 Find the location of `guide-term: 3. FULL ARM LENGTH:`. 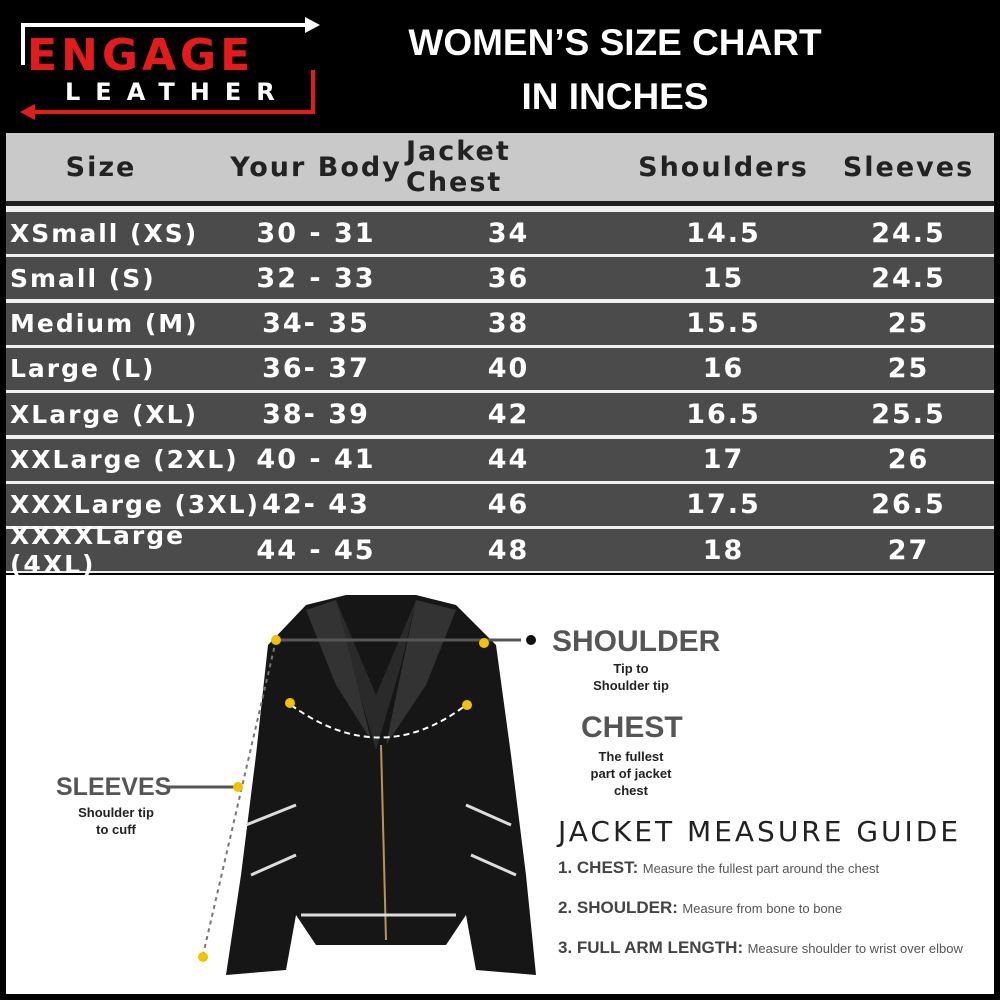

guide-term: 3. FULL ARM LENGTH: is located at coordinates (651, 947).